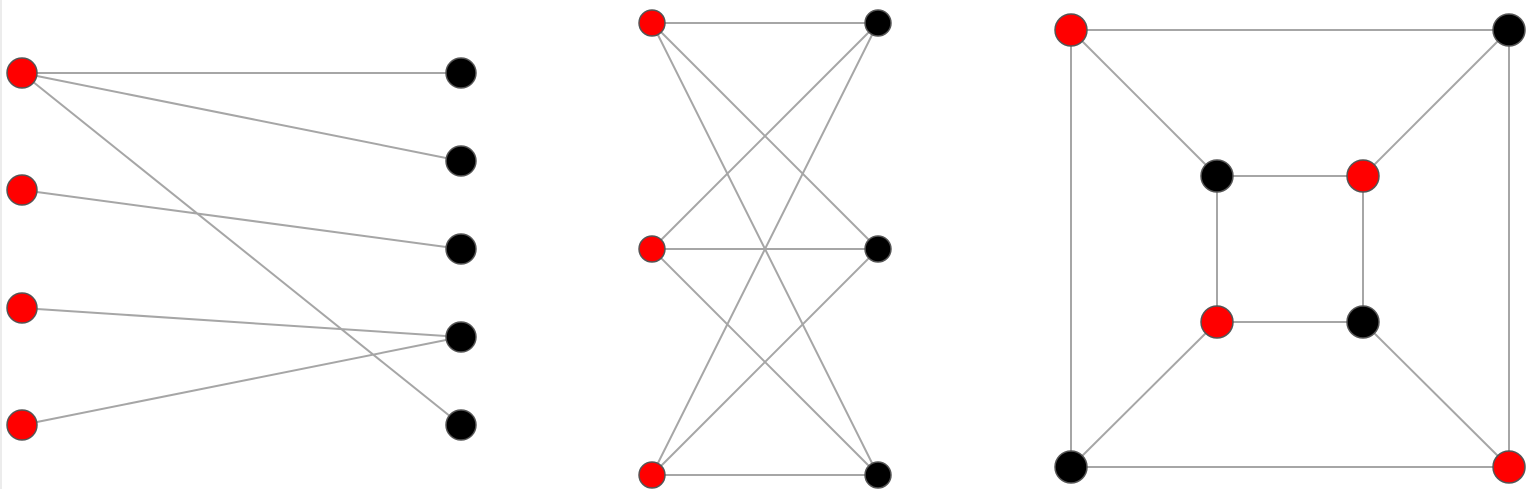  Describe the element at coordinates (1436, 103) in the screenshot. I see `edge-o_tr-i_tr` at that location.